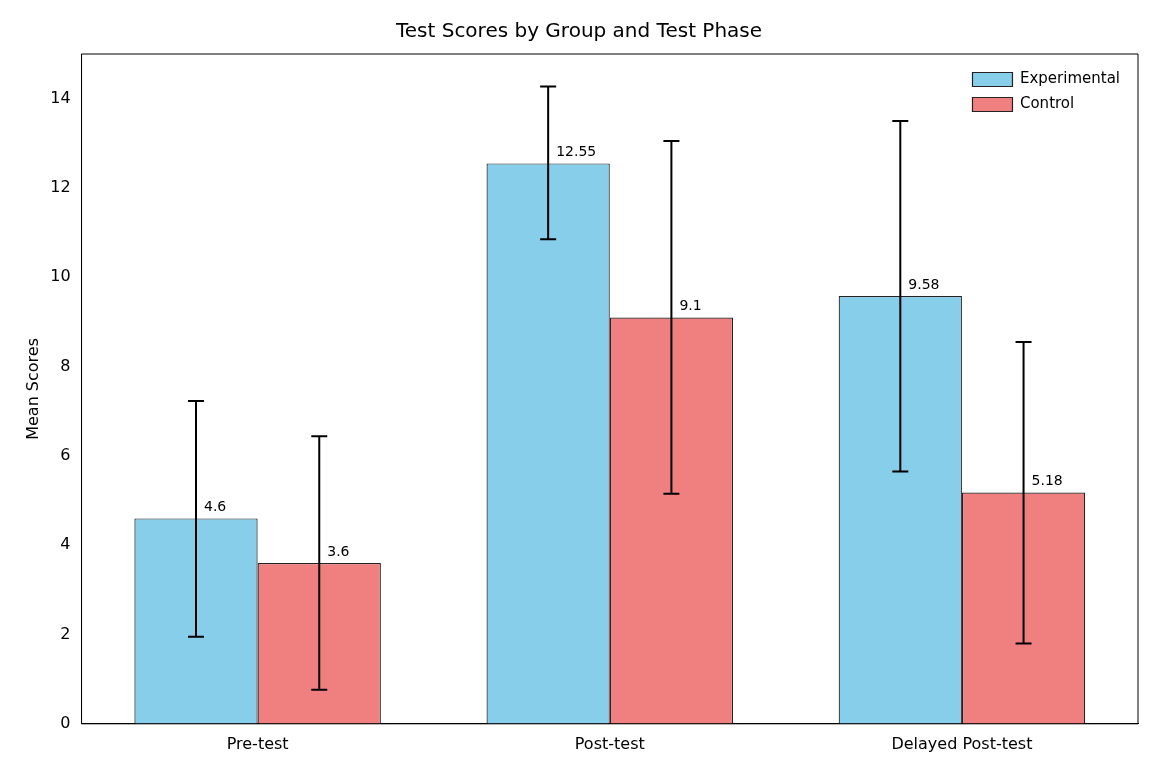  Describe the element at coordinates (60, 187) in the screenshot. I see `y-tick-label: 12` at that location.